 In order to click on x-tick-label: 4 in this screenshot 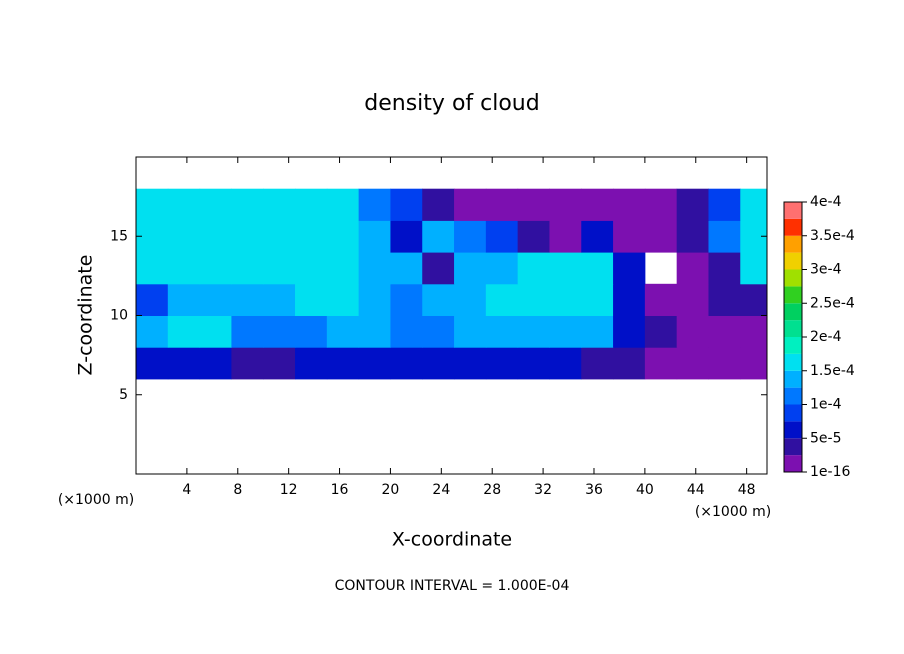, I will do `click(186, 490)`.